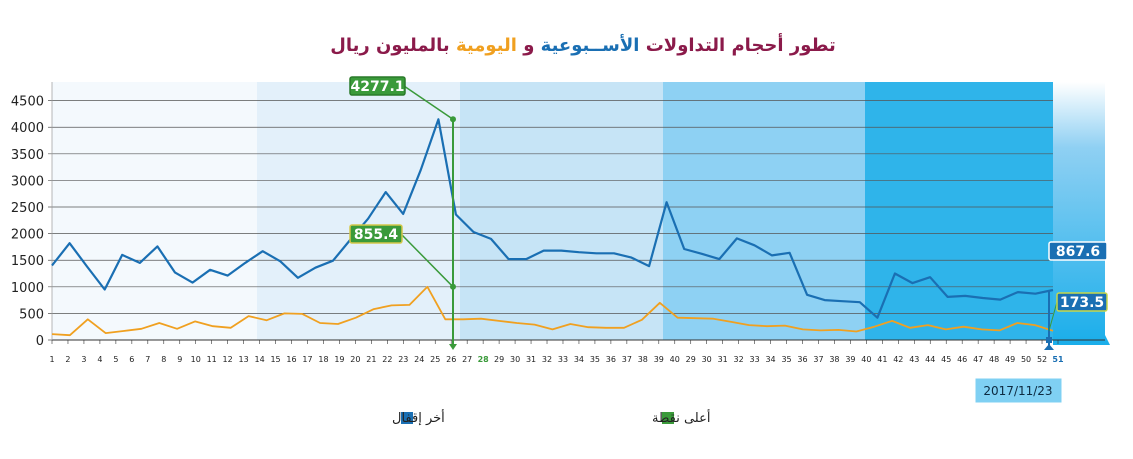 The image size is (1133, 459). I want to click on y-tick-label: 4500, so click(27, 102).